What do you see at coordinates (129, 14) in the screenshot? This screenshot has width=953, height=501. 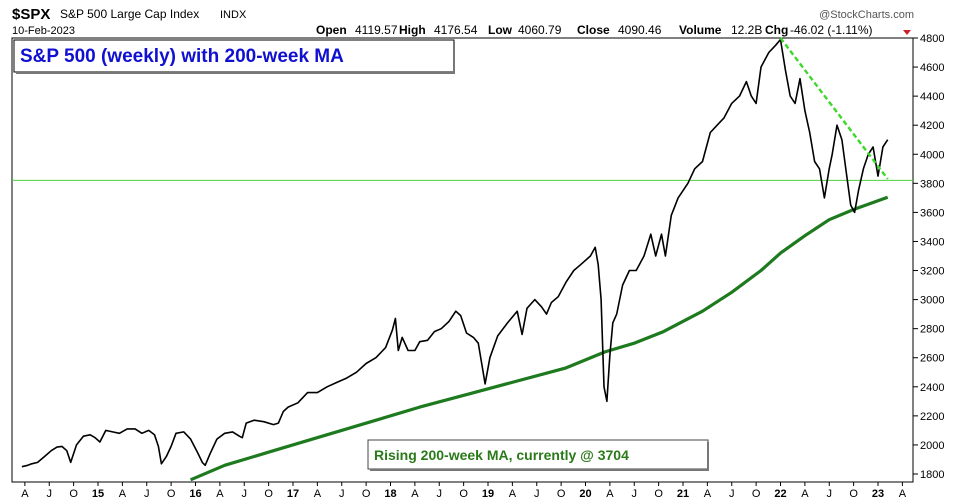 I see `index-name: S&P 500 Large Cap Index` at bounding box center [129, 14].